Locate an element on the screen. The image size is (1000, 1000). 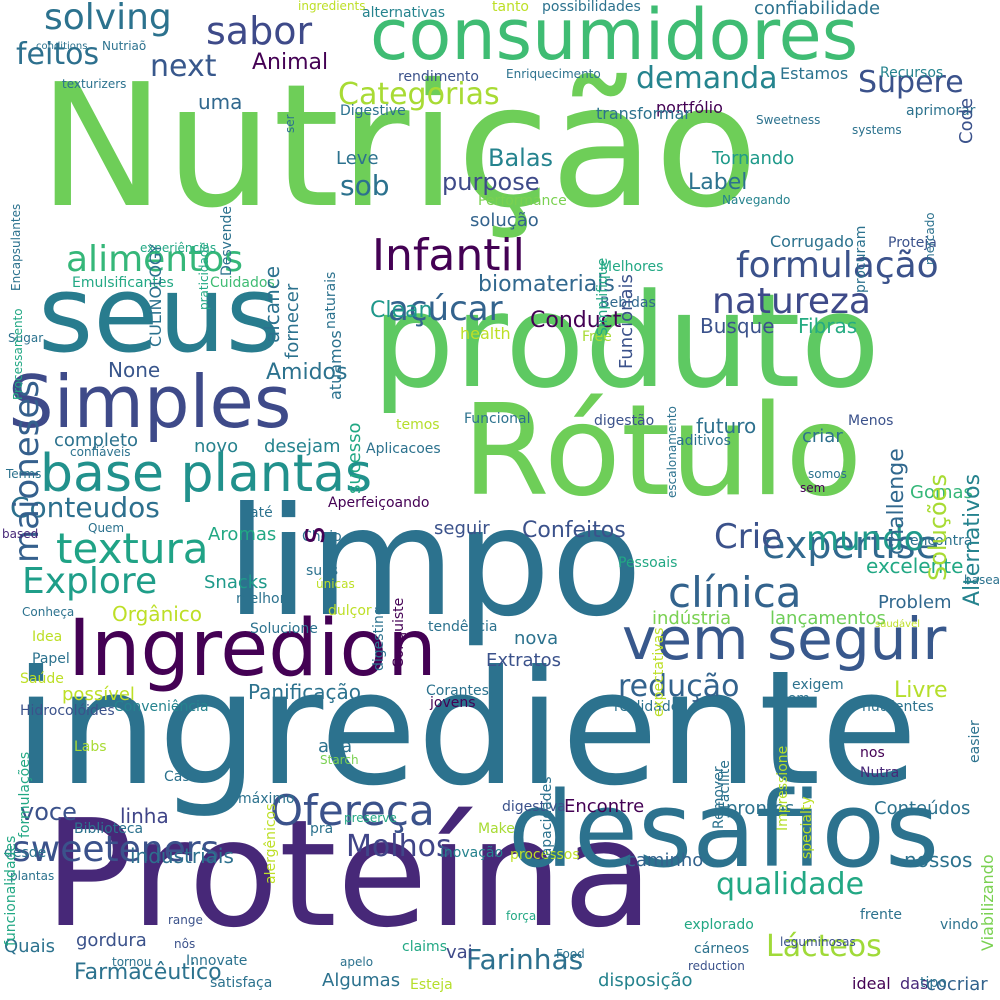
word-explorado: explorado is located at coordinates (719, 925).